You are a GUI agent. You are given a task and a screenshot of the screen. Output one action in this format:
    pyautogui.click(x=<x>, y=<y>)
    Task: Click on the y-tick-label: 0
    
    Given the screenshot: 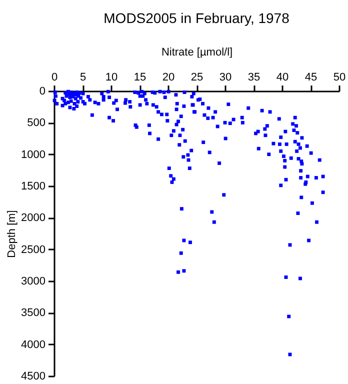 What is the action you would take?
    pyautogui.click(x=42, y=92)
    